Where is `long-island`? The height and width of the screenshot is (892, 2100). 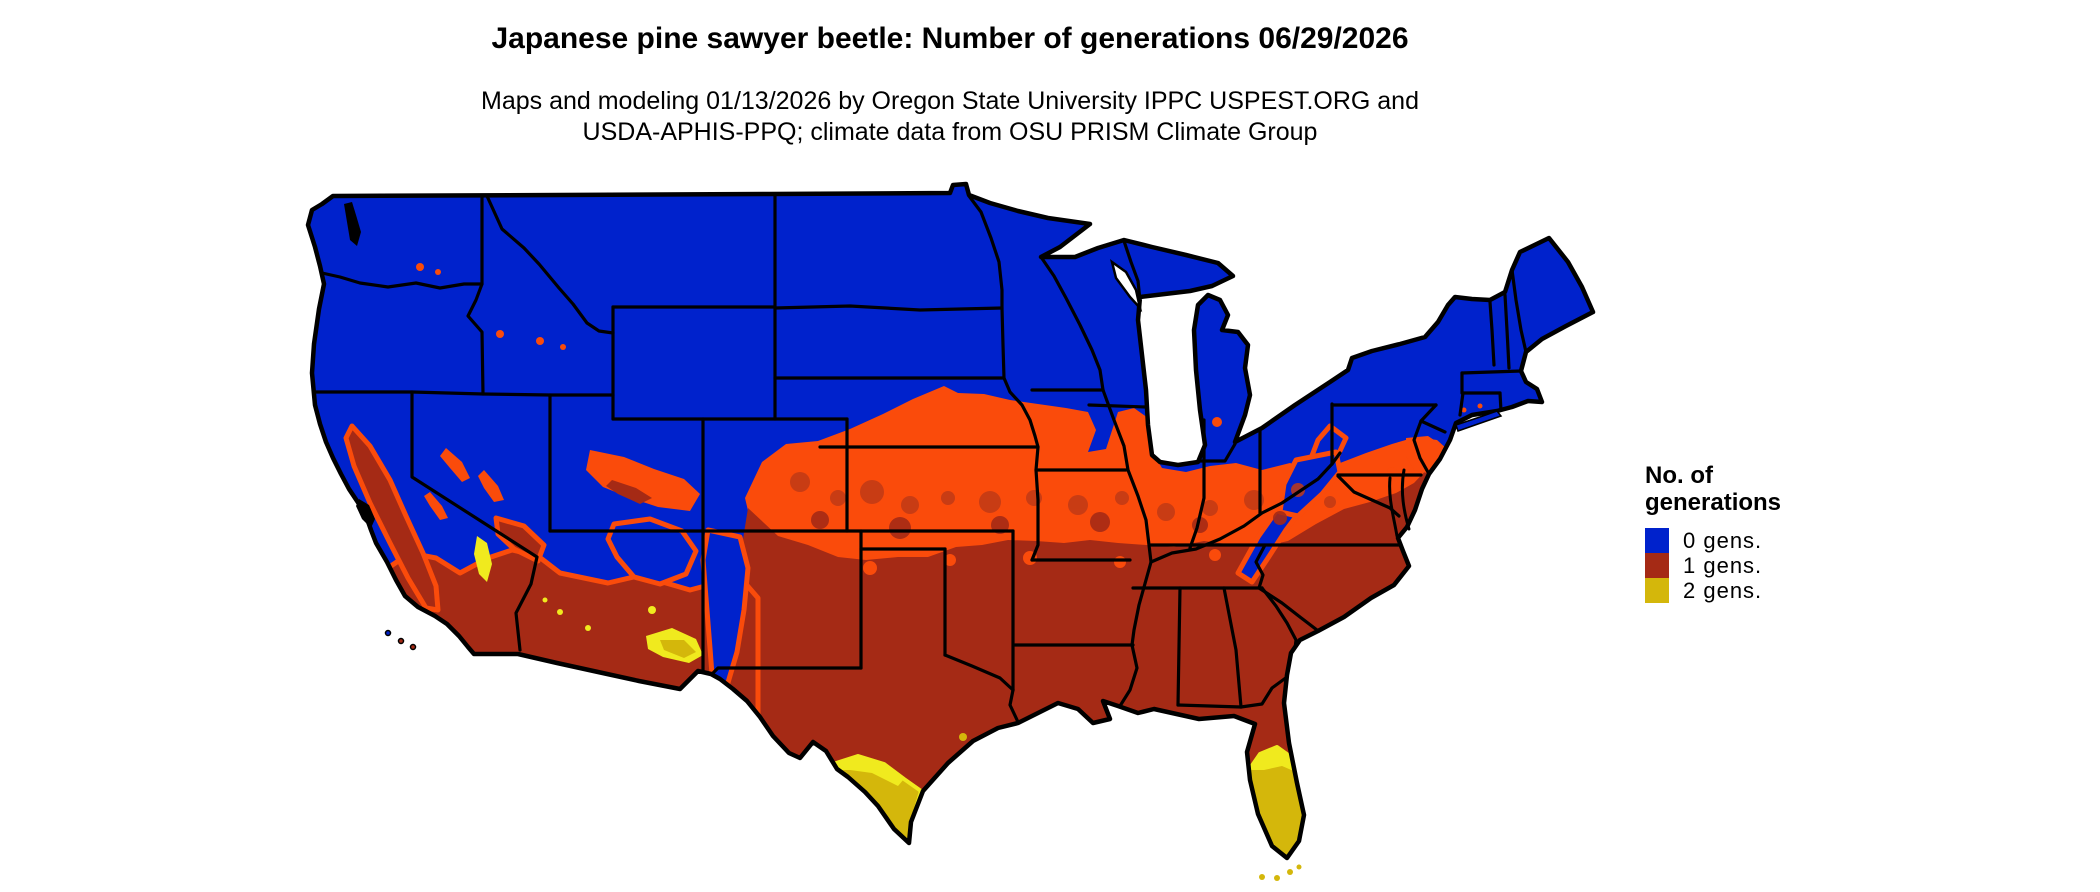
long-island is located at coordinates (1479, 421).